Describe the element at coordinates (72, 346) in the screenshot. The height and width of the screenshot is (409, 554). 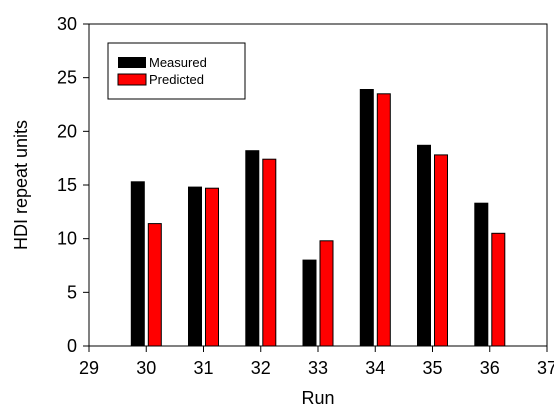
I see `y-tick-label: 0` at that location.